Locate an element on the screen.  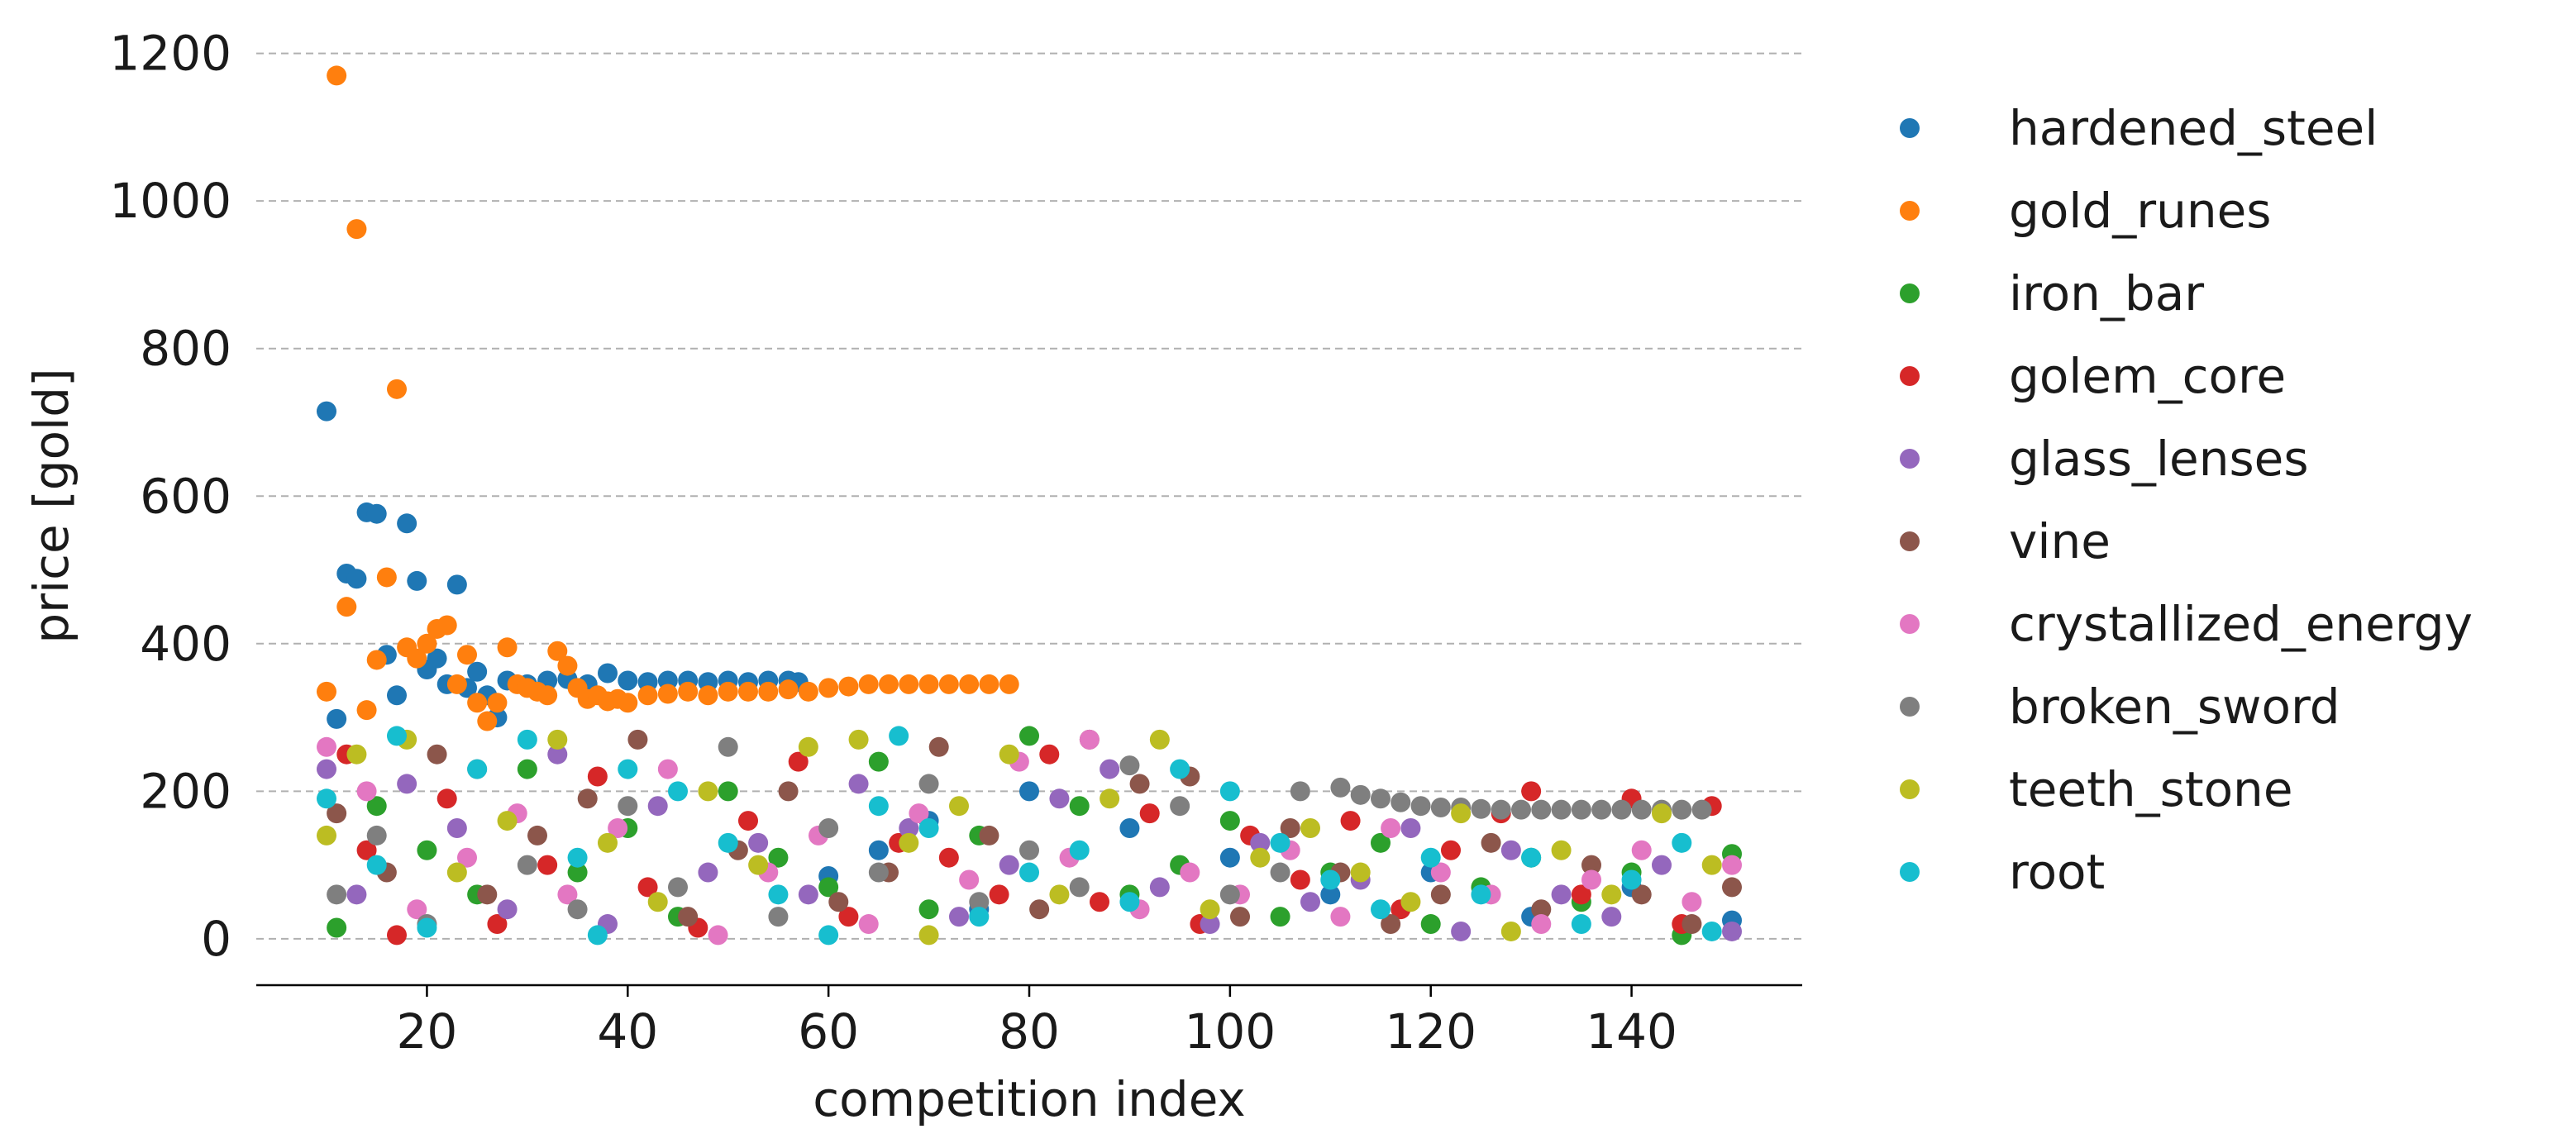
legend-label: glass_lenses is located at coordinates (2159, 459).